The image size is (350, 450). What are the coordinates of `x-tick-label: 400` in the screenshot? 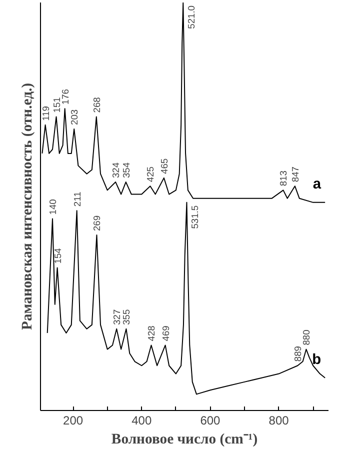 It's located at (142, 421).